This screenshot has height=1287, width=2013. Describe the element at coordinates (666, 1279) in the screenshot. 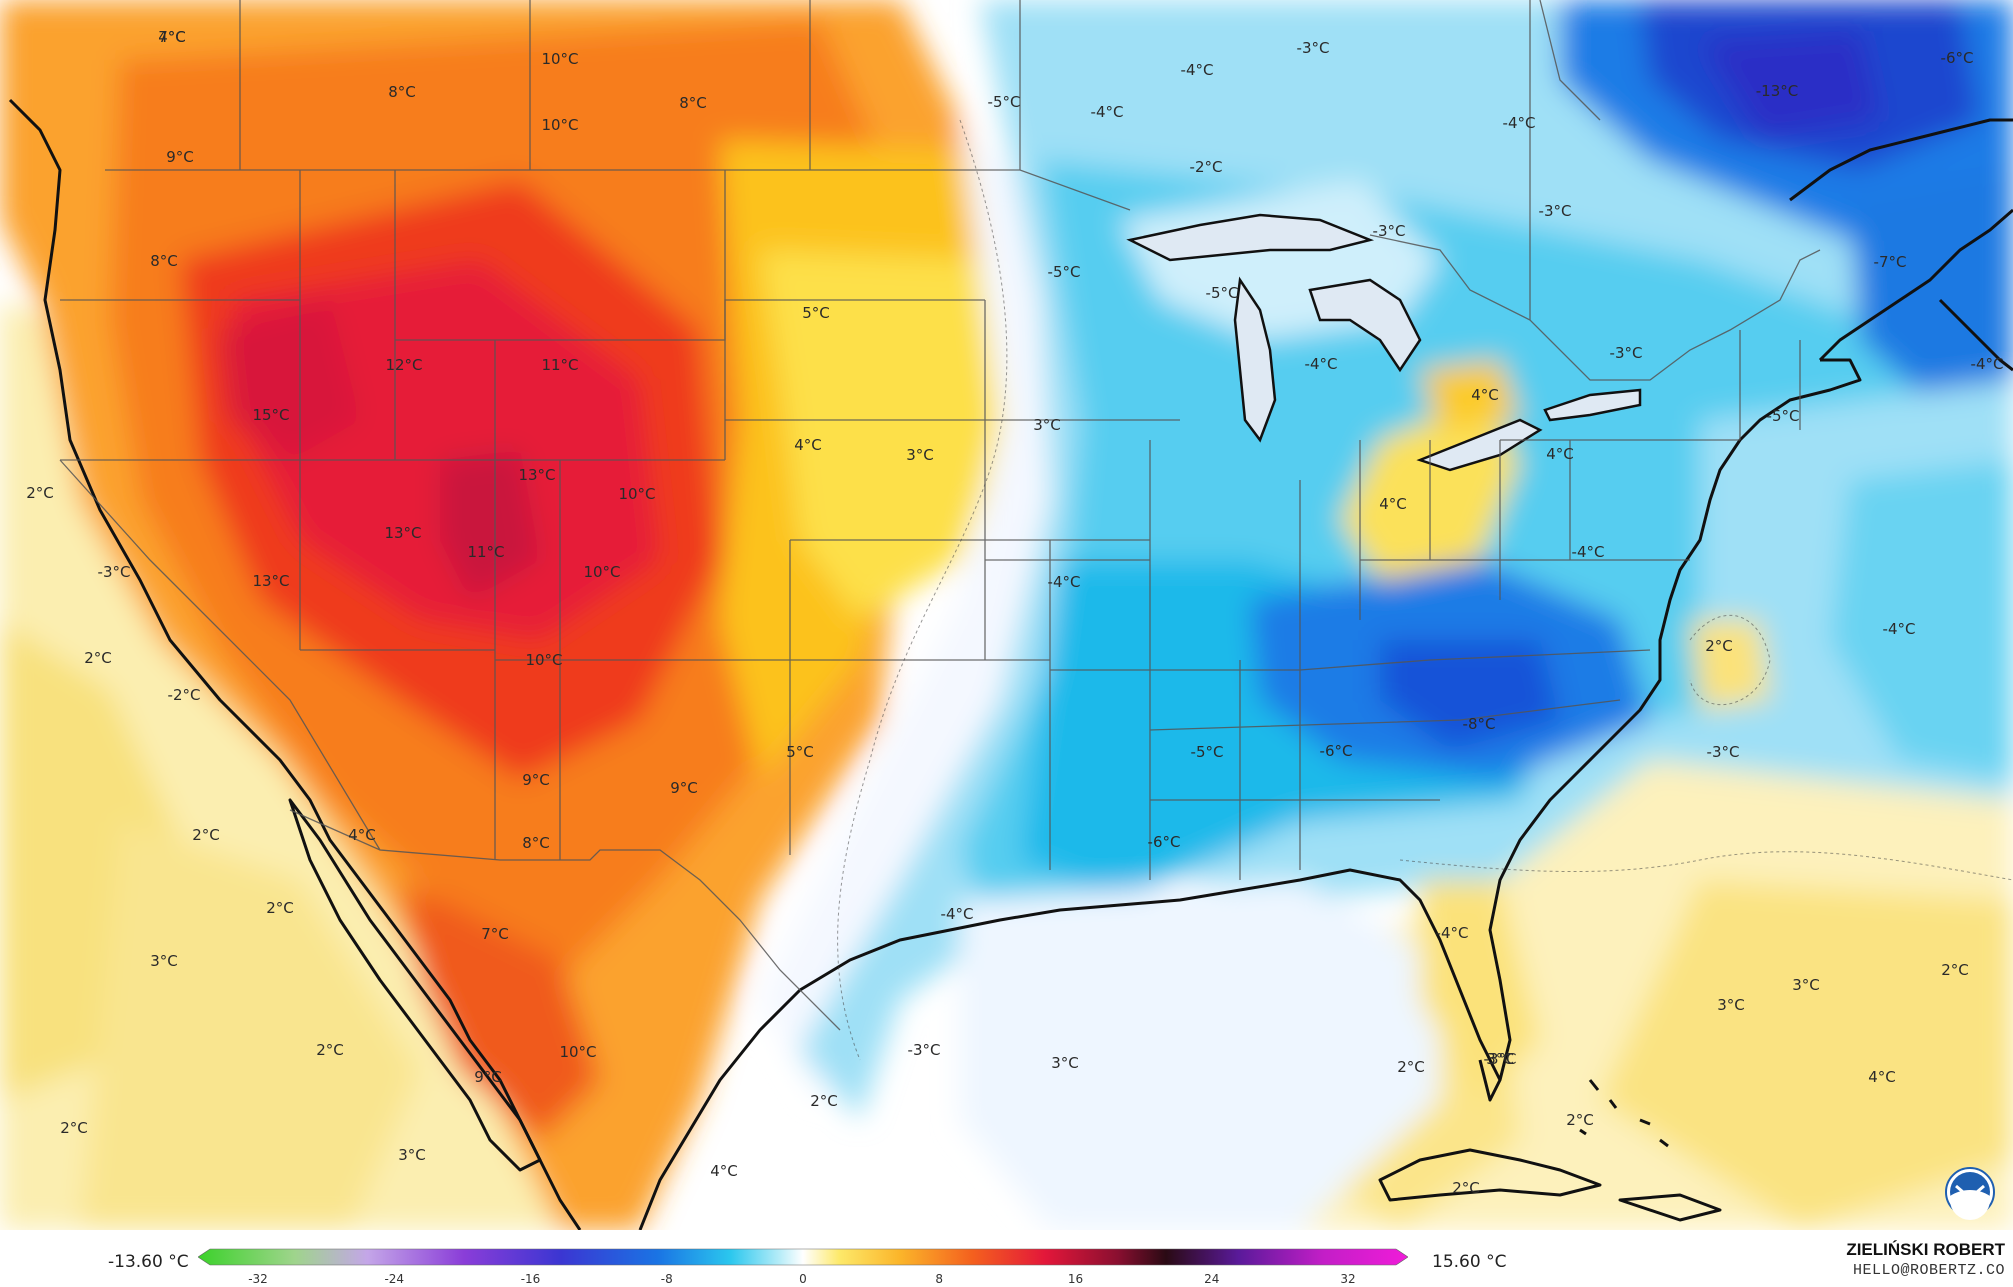

I see `colorbar-tick-label: -8` at that location.